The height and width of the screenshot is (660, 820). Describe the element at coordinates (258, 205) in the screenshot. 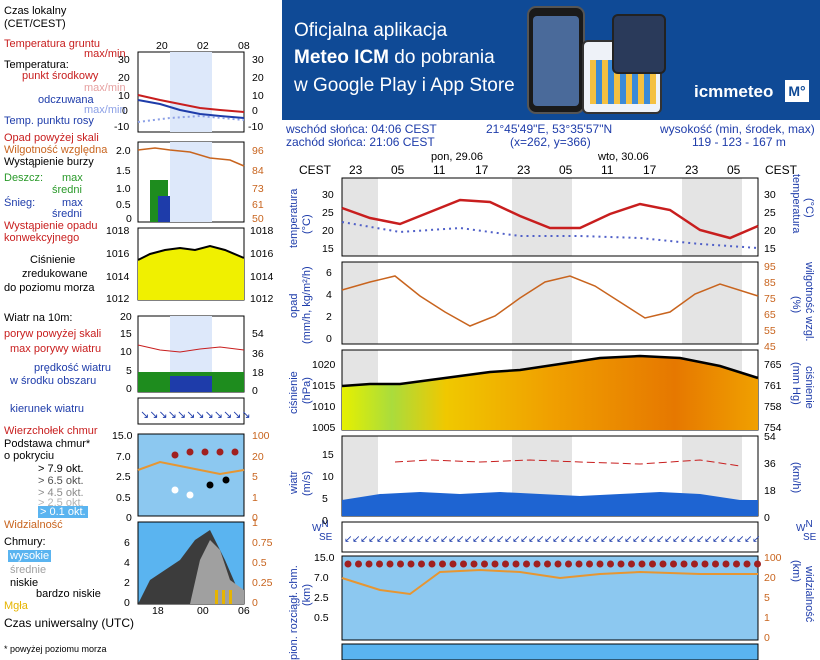

I see `tick: 61` at that location.